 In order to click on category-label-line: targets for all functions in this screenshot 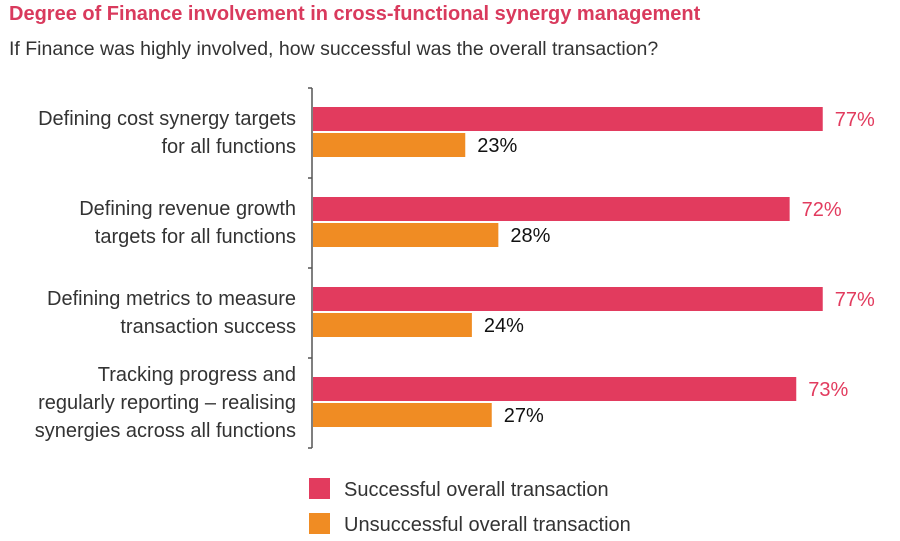, I will do `click(195, 237)`.